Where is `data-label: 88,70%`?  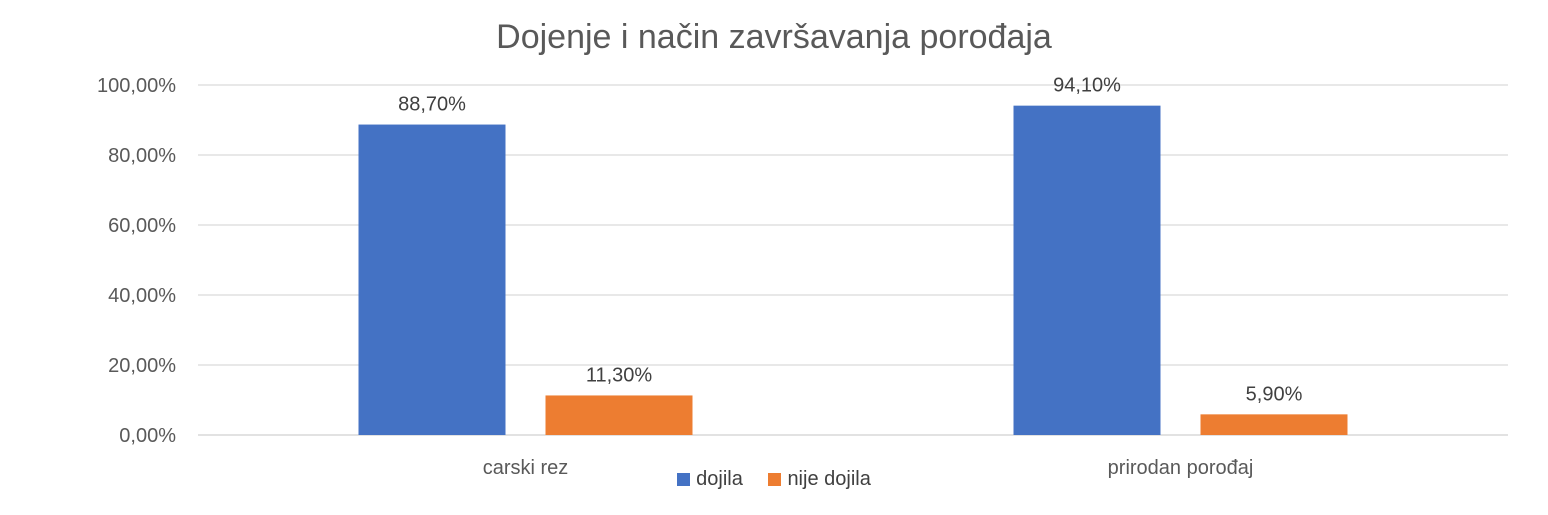 data-label: 88,70% is located at coordinates (432, 105).